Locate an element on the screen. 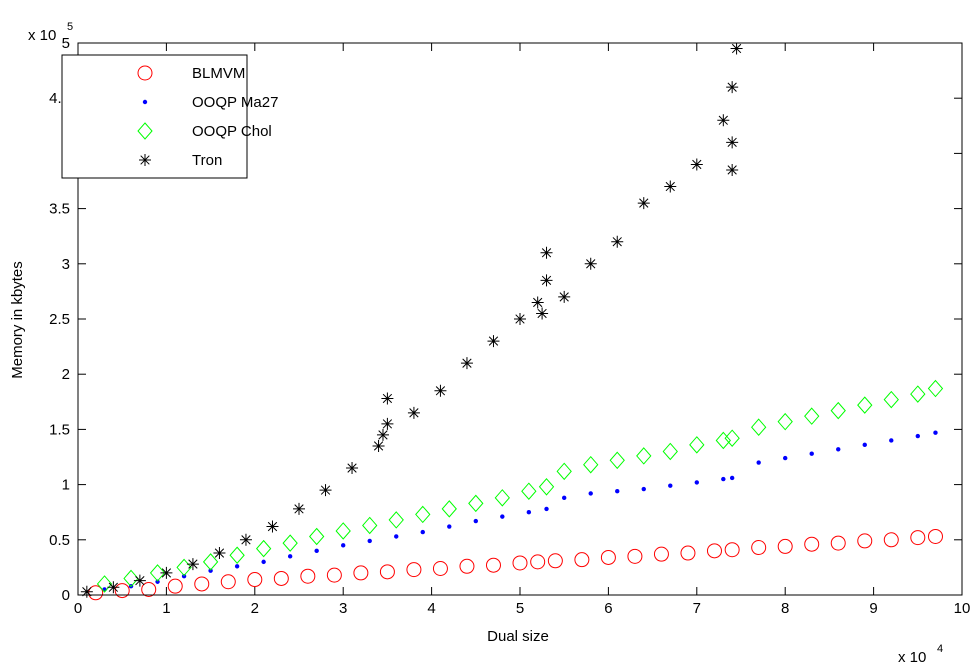 The width and height of the screenshot is (973, 671). y-tick-label: 0 is located at coordinates (66, 595).